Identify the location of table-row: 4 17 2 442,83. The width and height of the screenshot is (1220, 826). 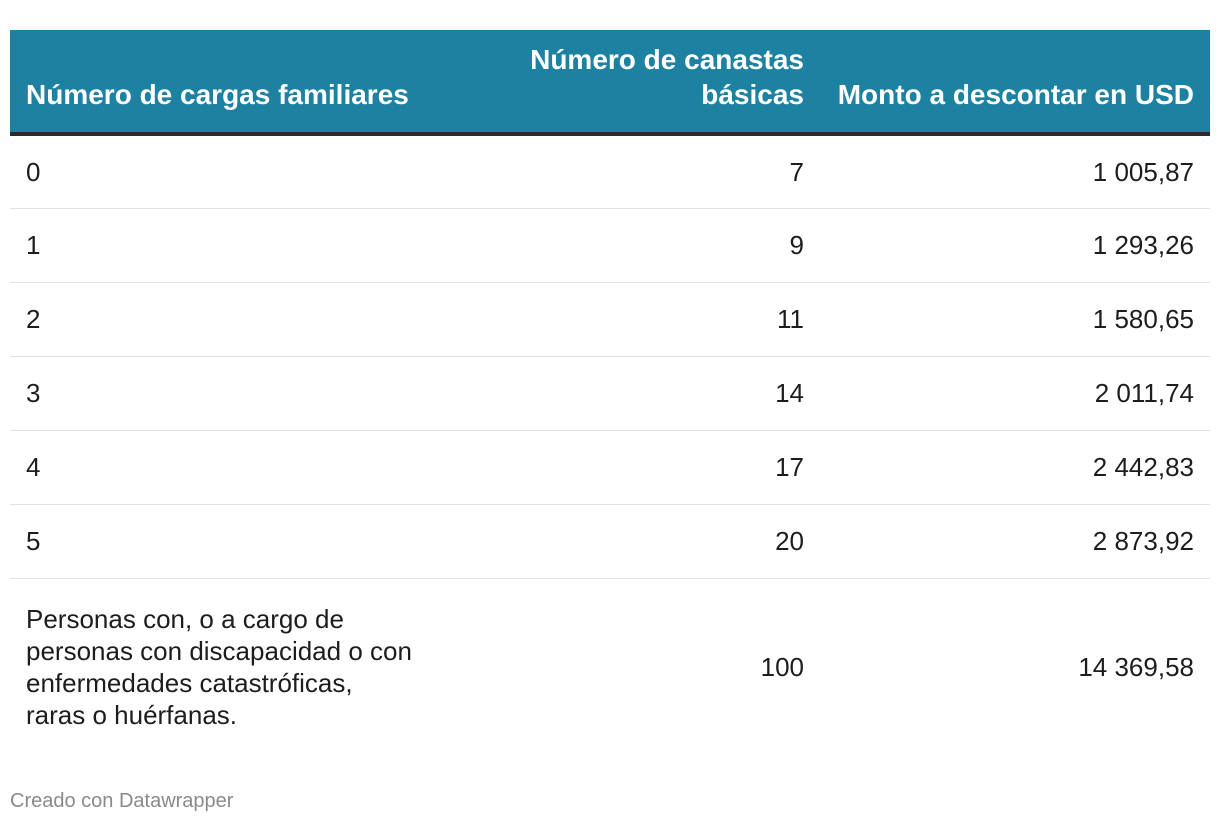
(610, 467).